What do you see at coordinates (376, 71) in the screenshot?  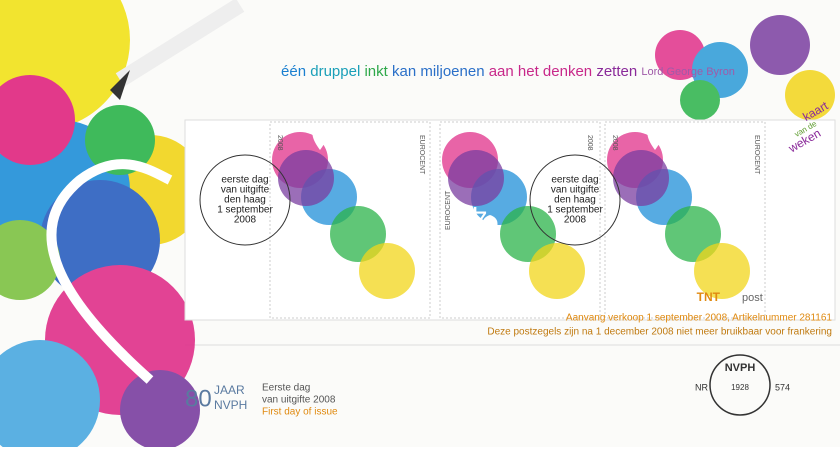 I see `quote-word: inkt` at bounding box center [376, 71].